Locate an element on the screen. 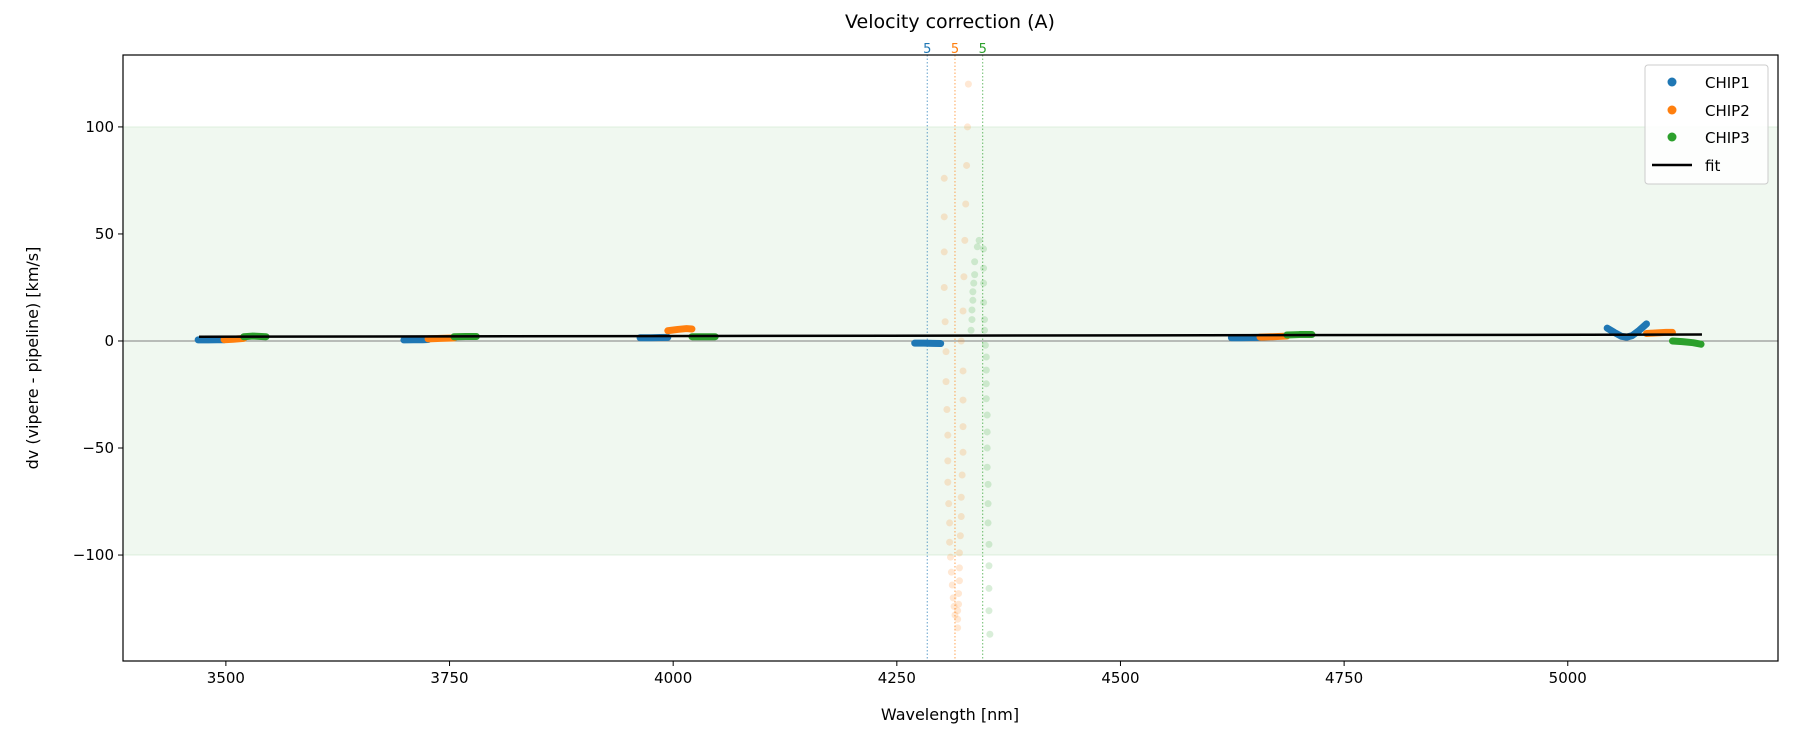 The height and width of the screenshot is (754, 1800). chart-title: Velocity correction (A) is located at coordinates (950, 22).